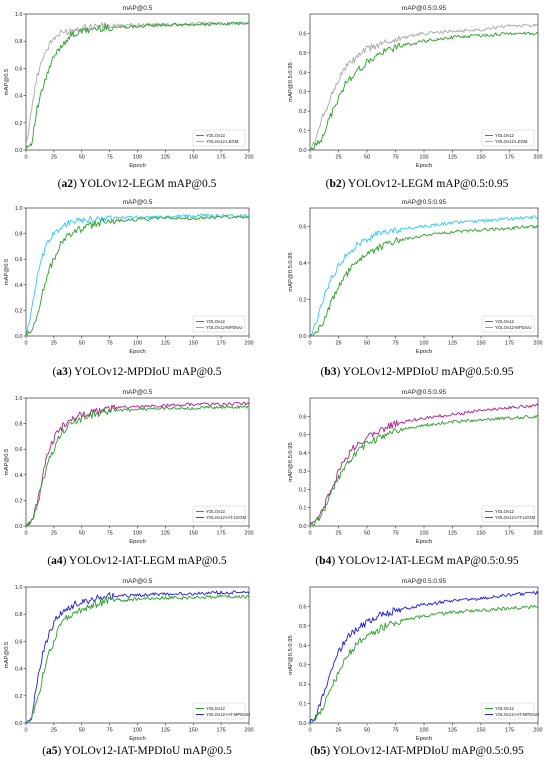 This screenshot has height=765, width=550. I want to click on series-line-yolov12-iat-mpdiou, so click(137, 656).